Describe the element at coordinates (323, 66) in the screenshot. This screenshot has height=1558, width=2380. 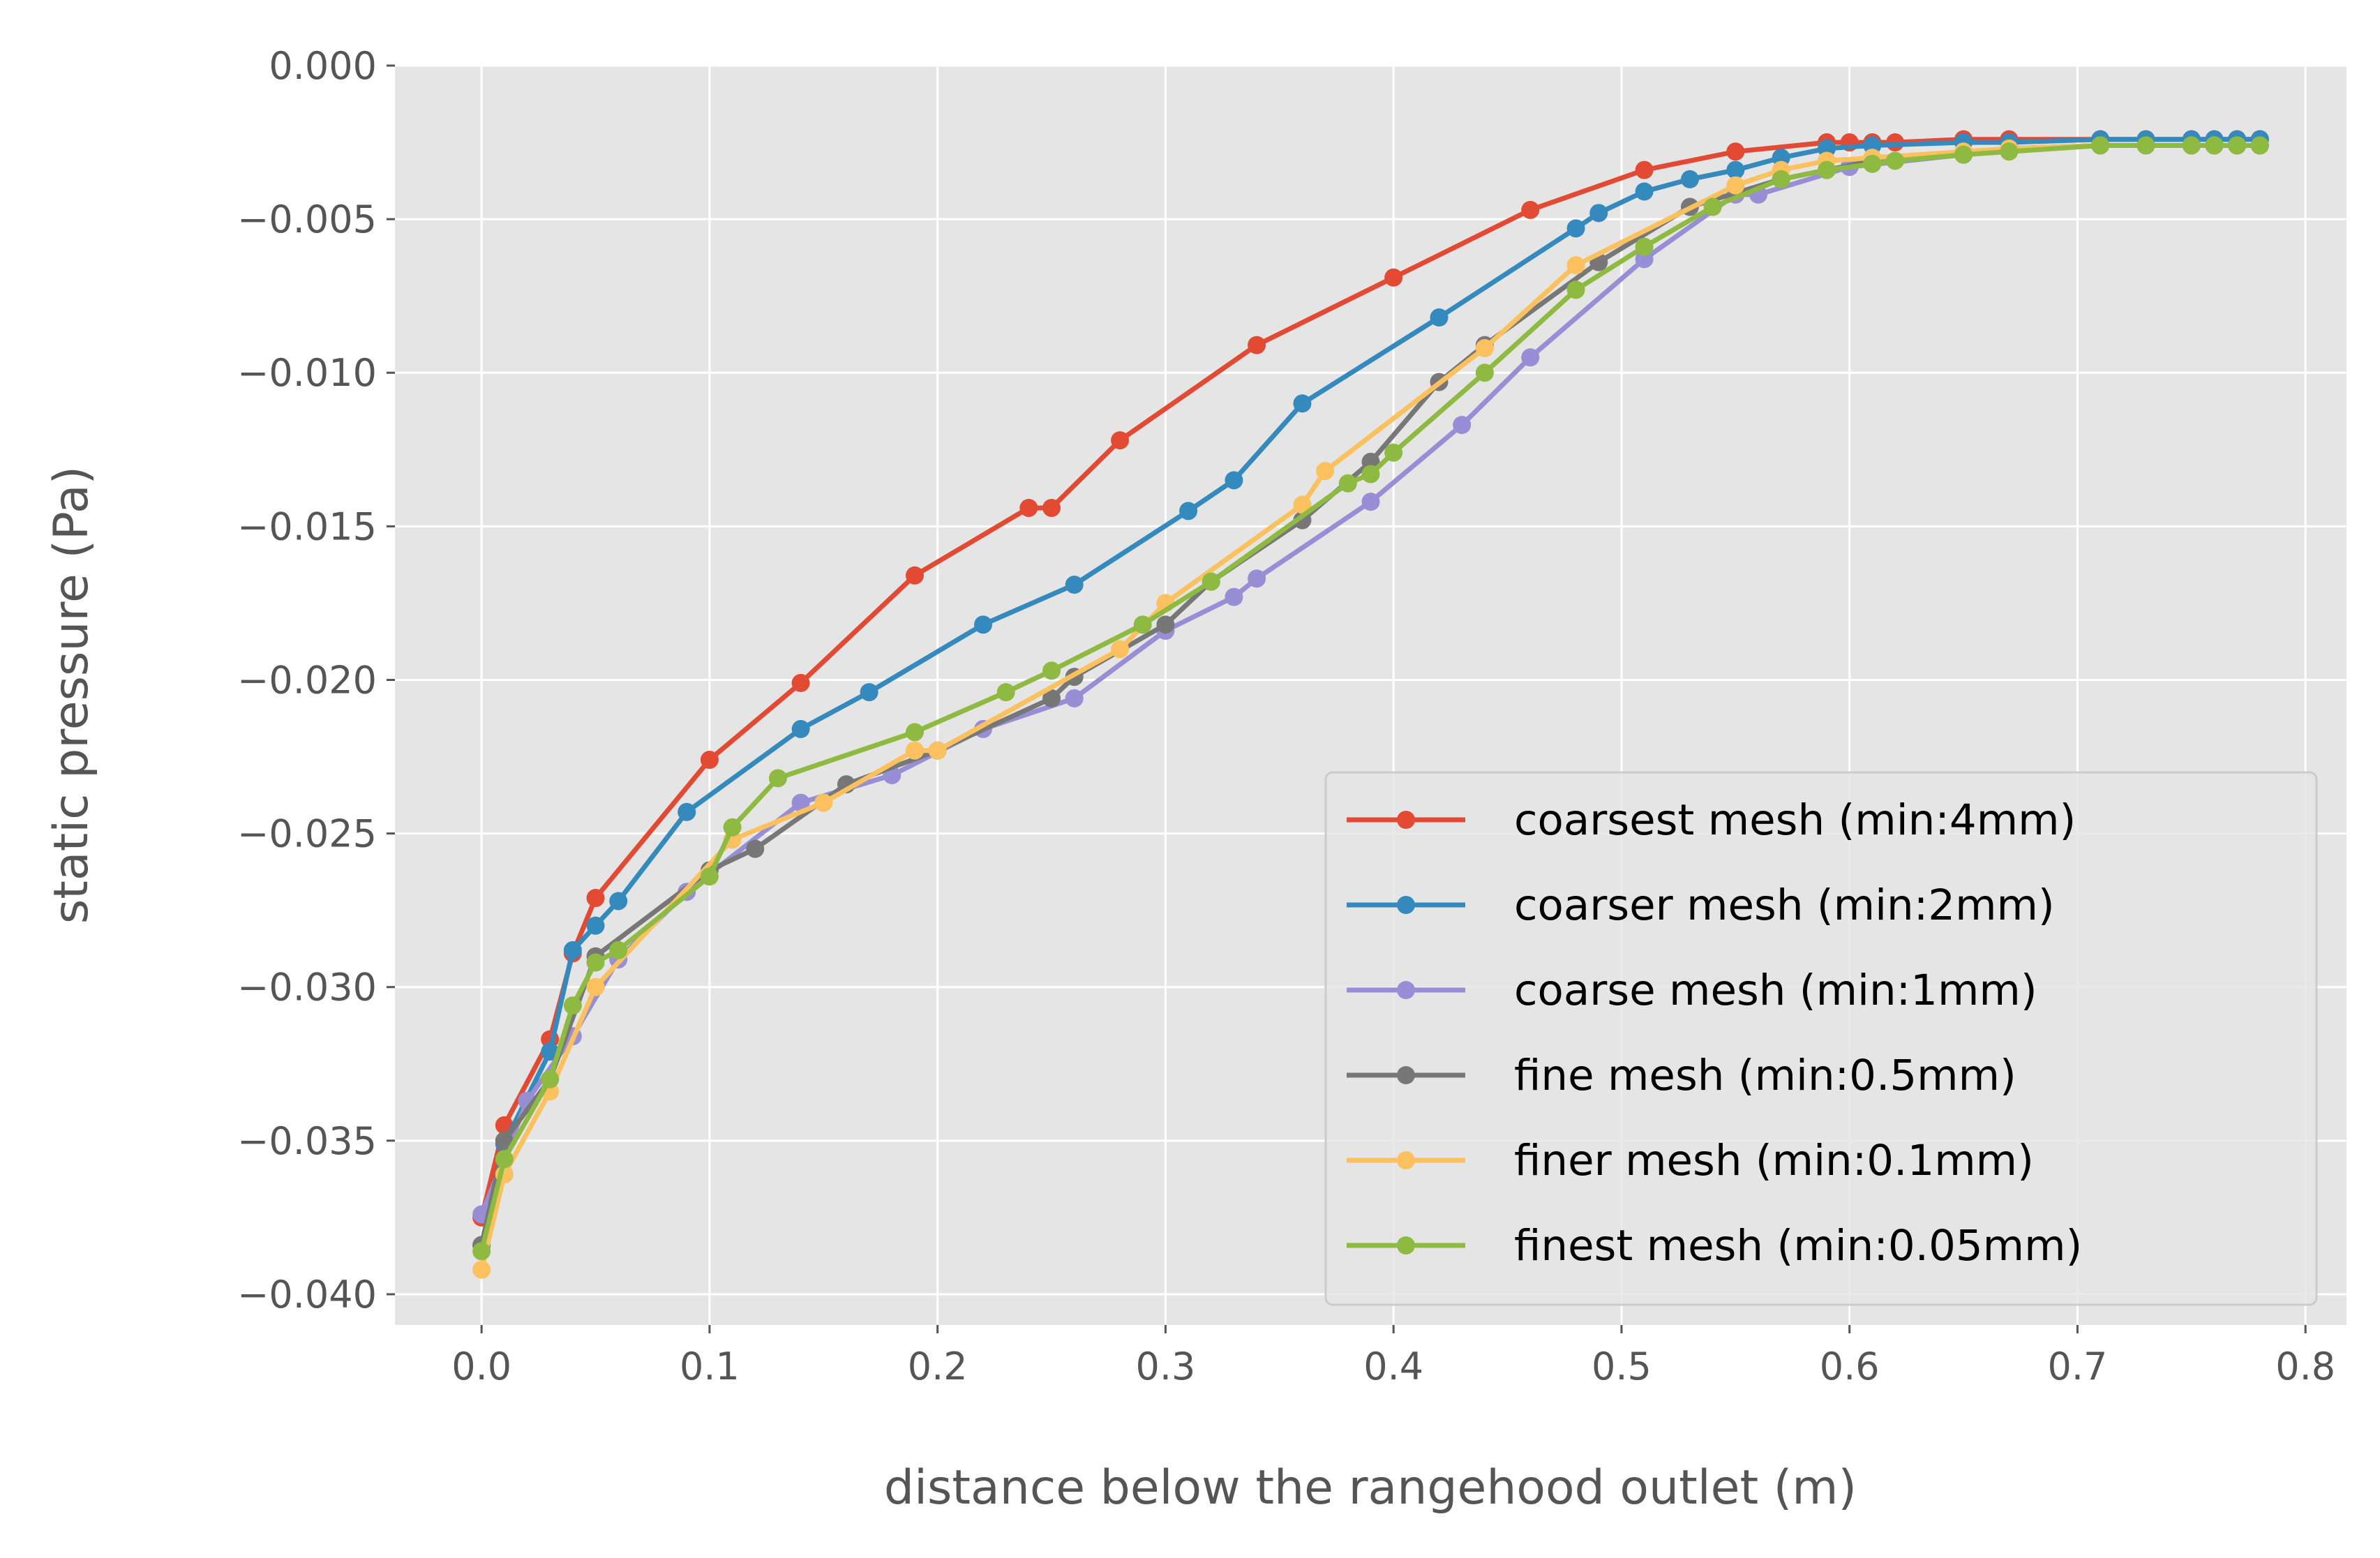
I see `y-tick-label: 0.000` at that location.